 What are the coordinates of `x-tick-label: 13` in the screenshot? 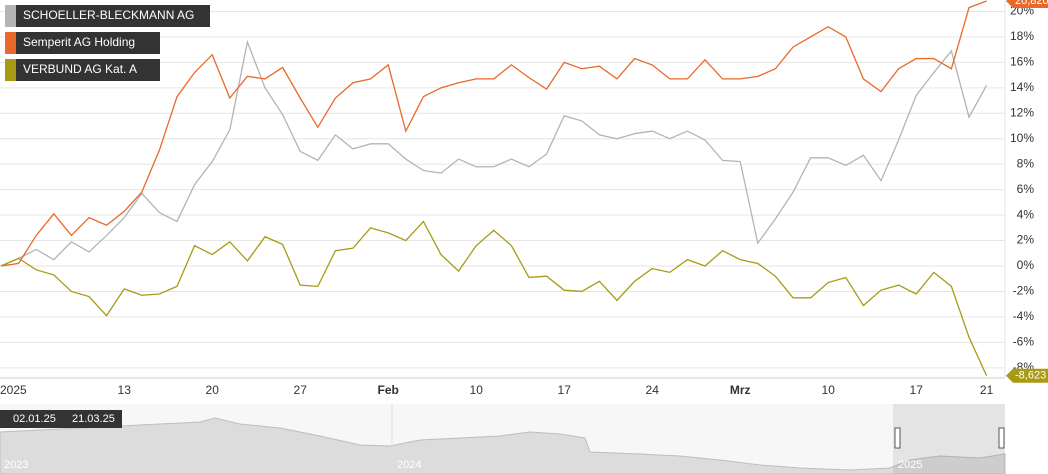 It's located at (125, 390).